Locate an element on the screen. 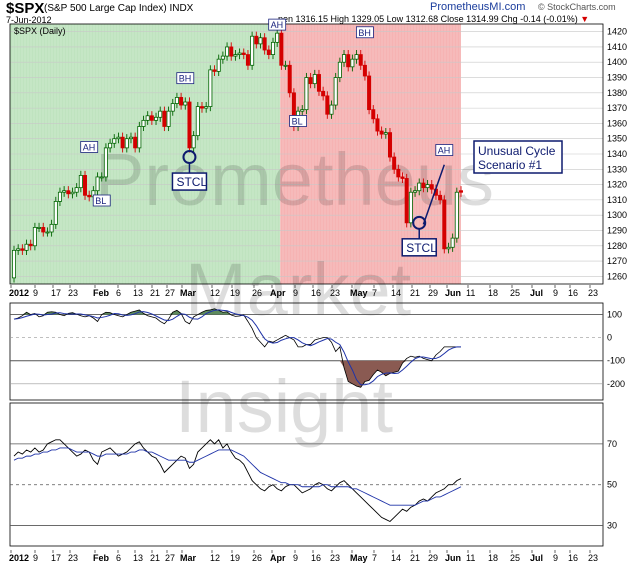 The width and height of the screenshot is (640, 566). bottom-x-tick: Mar is located at coordinates (188, 558).